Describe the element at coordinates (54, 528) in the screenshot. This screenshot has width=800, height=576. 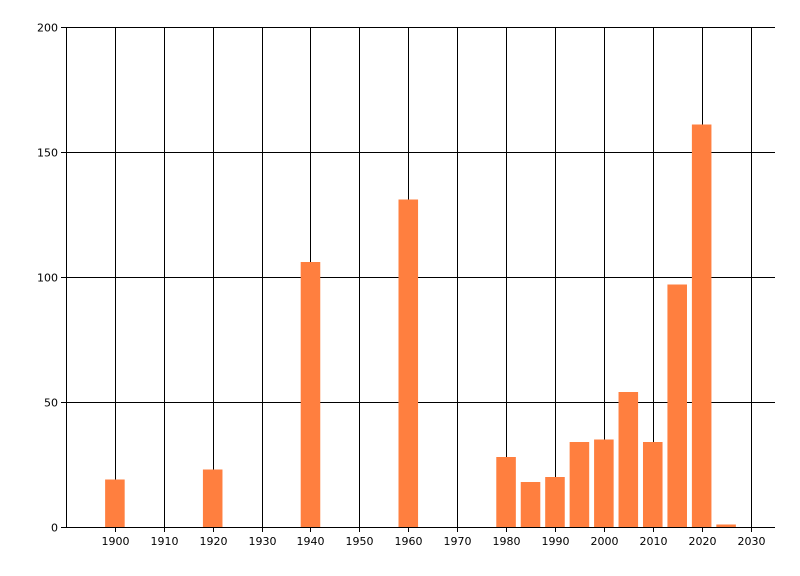
I see `y-tick-label: 0` at that location.